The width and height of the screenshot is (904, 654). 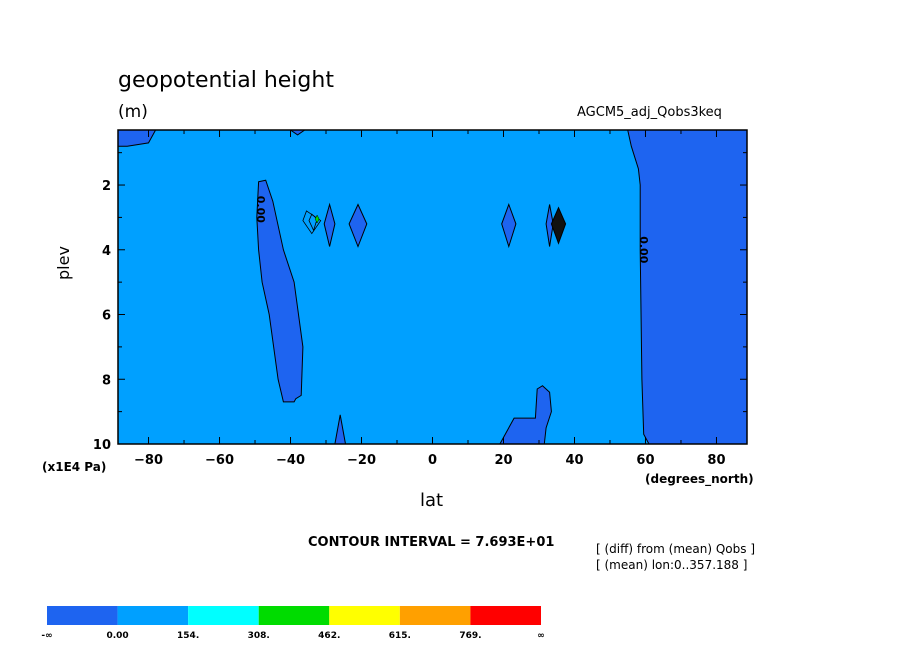 I want to click on region-spike-a, so click(x=329, y=224).